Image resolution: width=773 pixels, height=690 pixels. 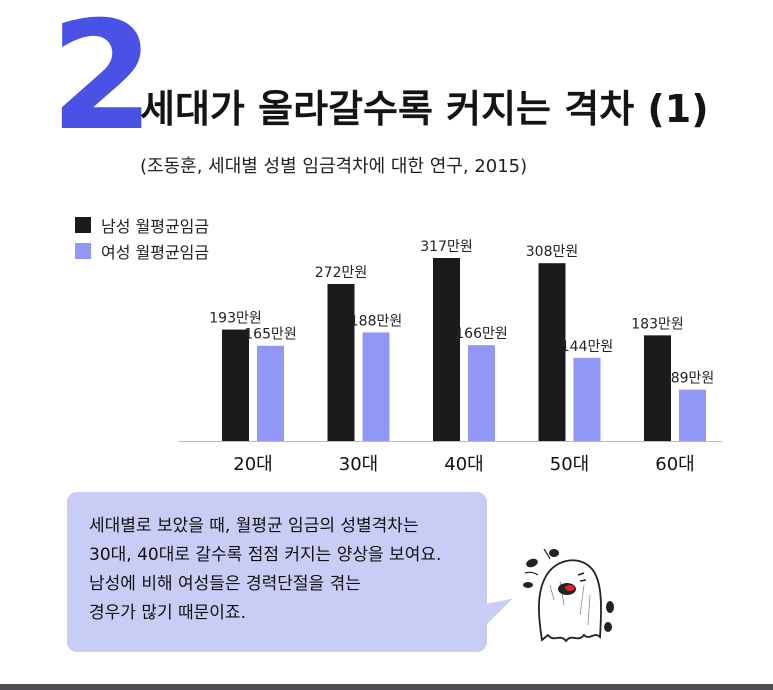 I want to click on data-label: 144만원, so click(x=587, y=347).